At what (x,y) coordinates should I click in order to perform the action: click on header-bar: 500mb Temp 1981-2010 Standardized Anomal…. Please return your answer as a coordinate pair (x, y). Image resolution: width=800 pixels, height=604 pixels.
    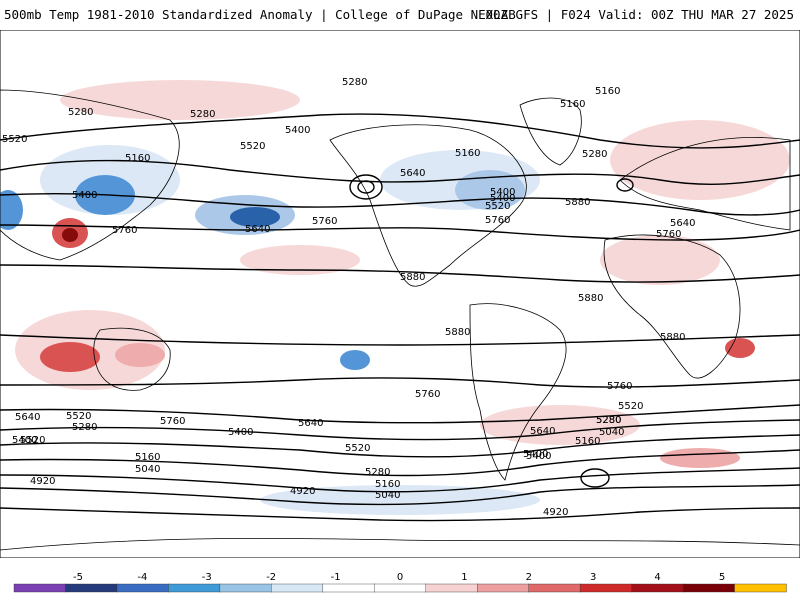
    Looking at the image, I should click on (400, 15).